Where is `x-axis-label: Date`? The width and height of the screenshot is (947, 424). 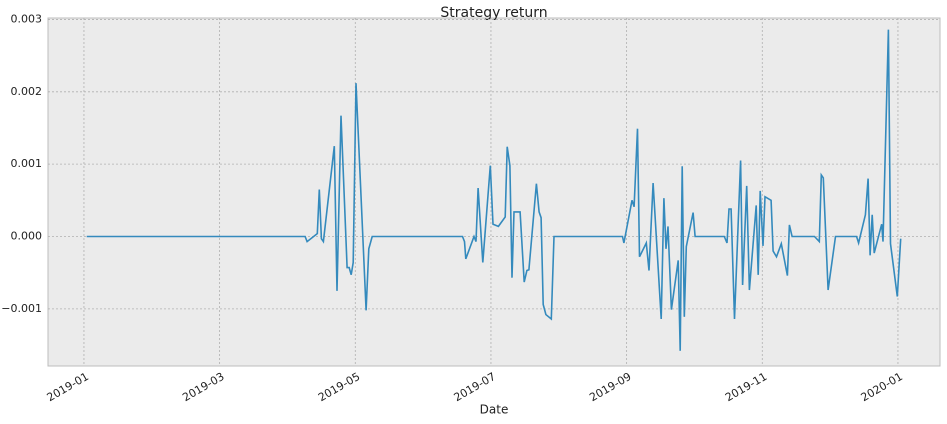 x-axis-label: Date is located at coordinates (494, 410).